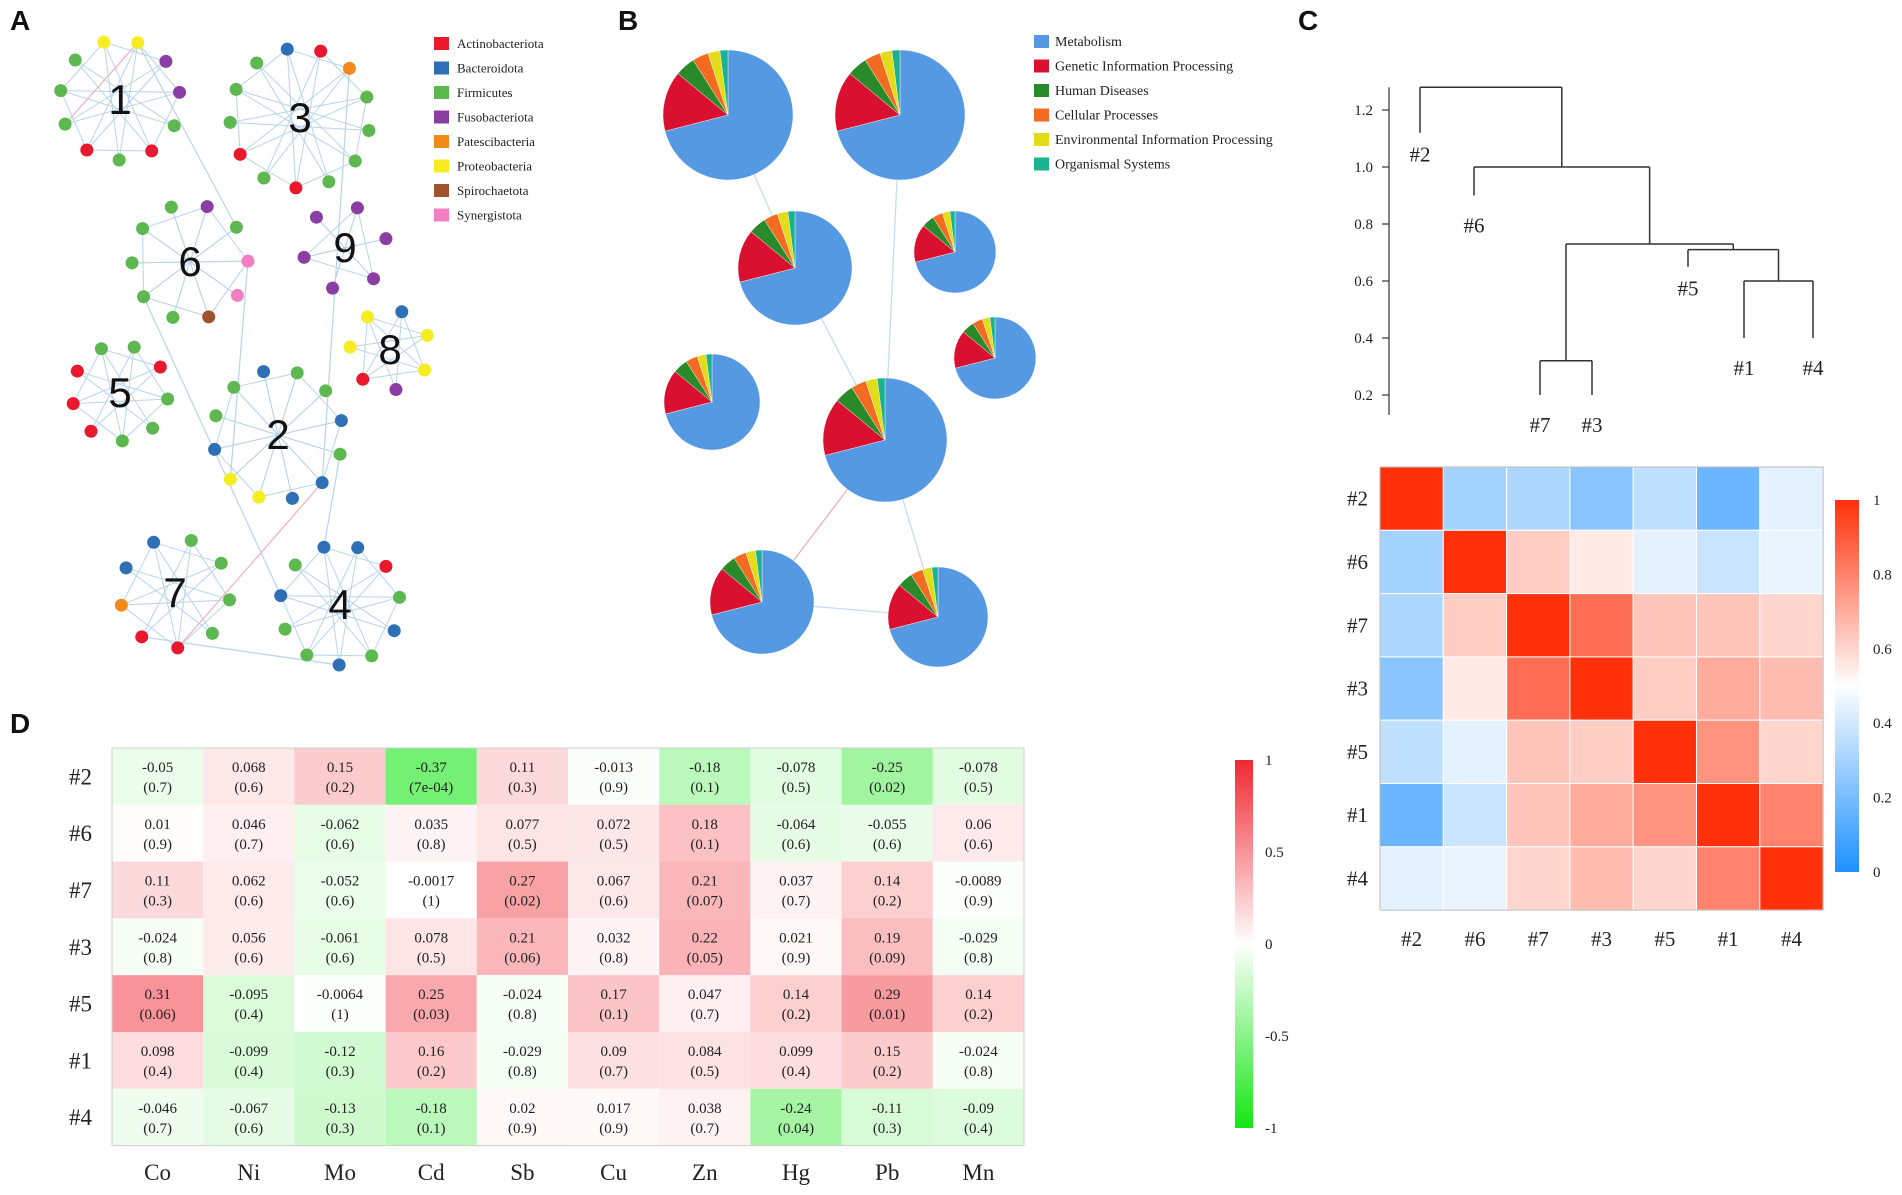  What do you see at coordinates (887, 825) in the screenshot?
I see `correlation-value: -0.055` at bounding box center [887, 825].